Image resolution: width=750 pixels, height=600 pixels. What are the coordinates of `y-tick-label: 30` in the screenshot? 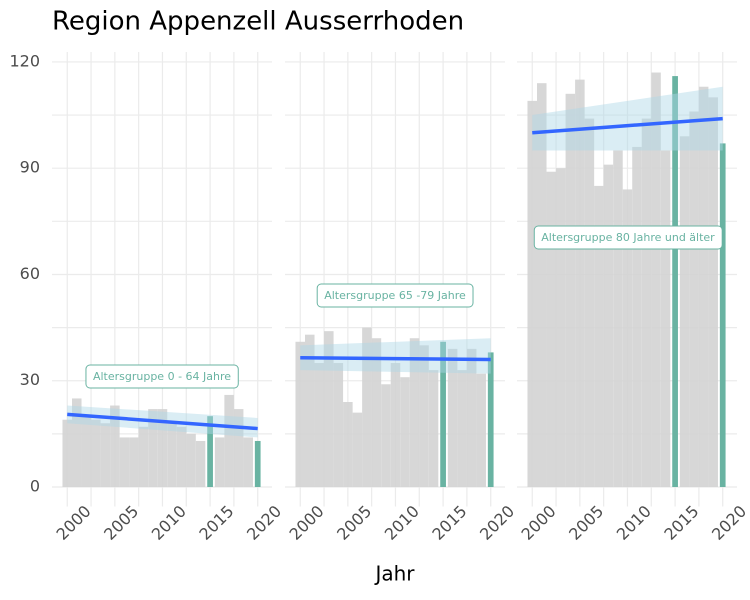 It's located at (30, 379).